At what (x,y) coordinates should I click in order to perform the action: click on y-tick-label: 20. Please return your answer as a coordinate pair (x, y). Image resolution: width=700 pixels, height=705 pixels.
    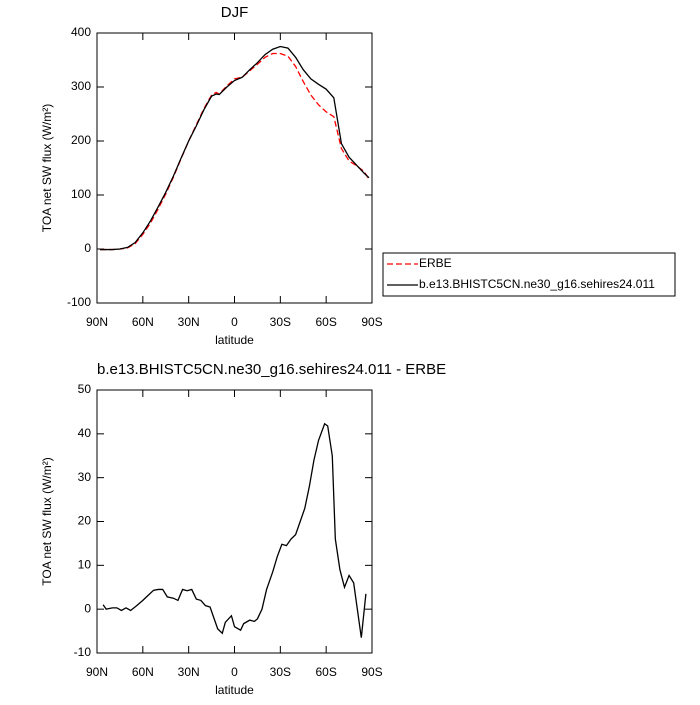
    Looking at the image, I should click on (85, 521).